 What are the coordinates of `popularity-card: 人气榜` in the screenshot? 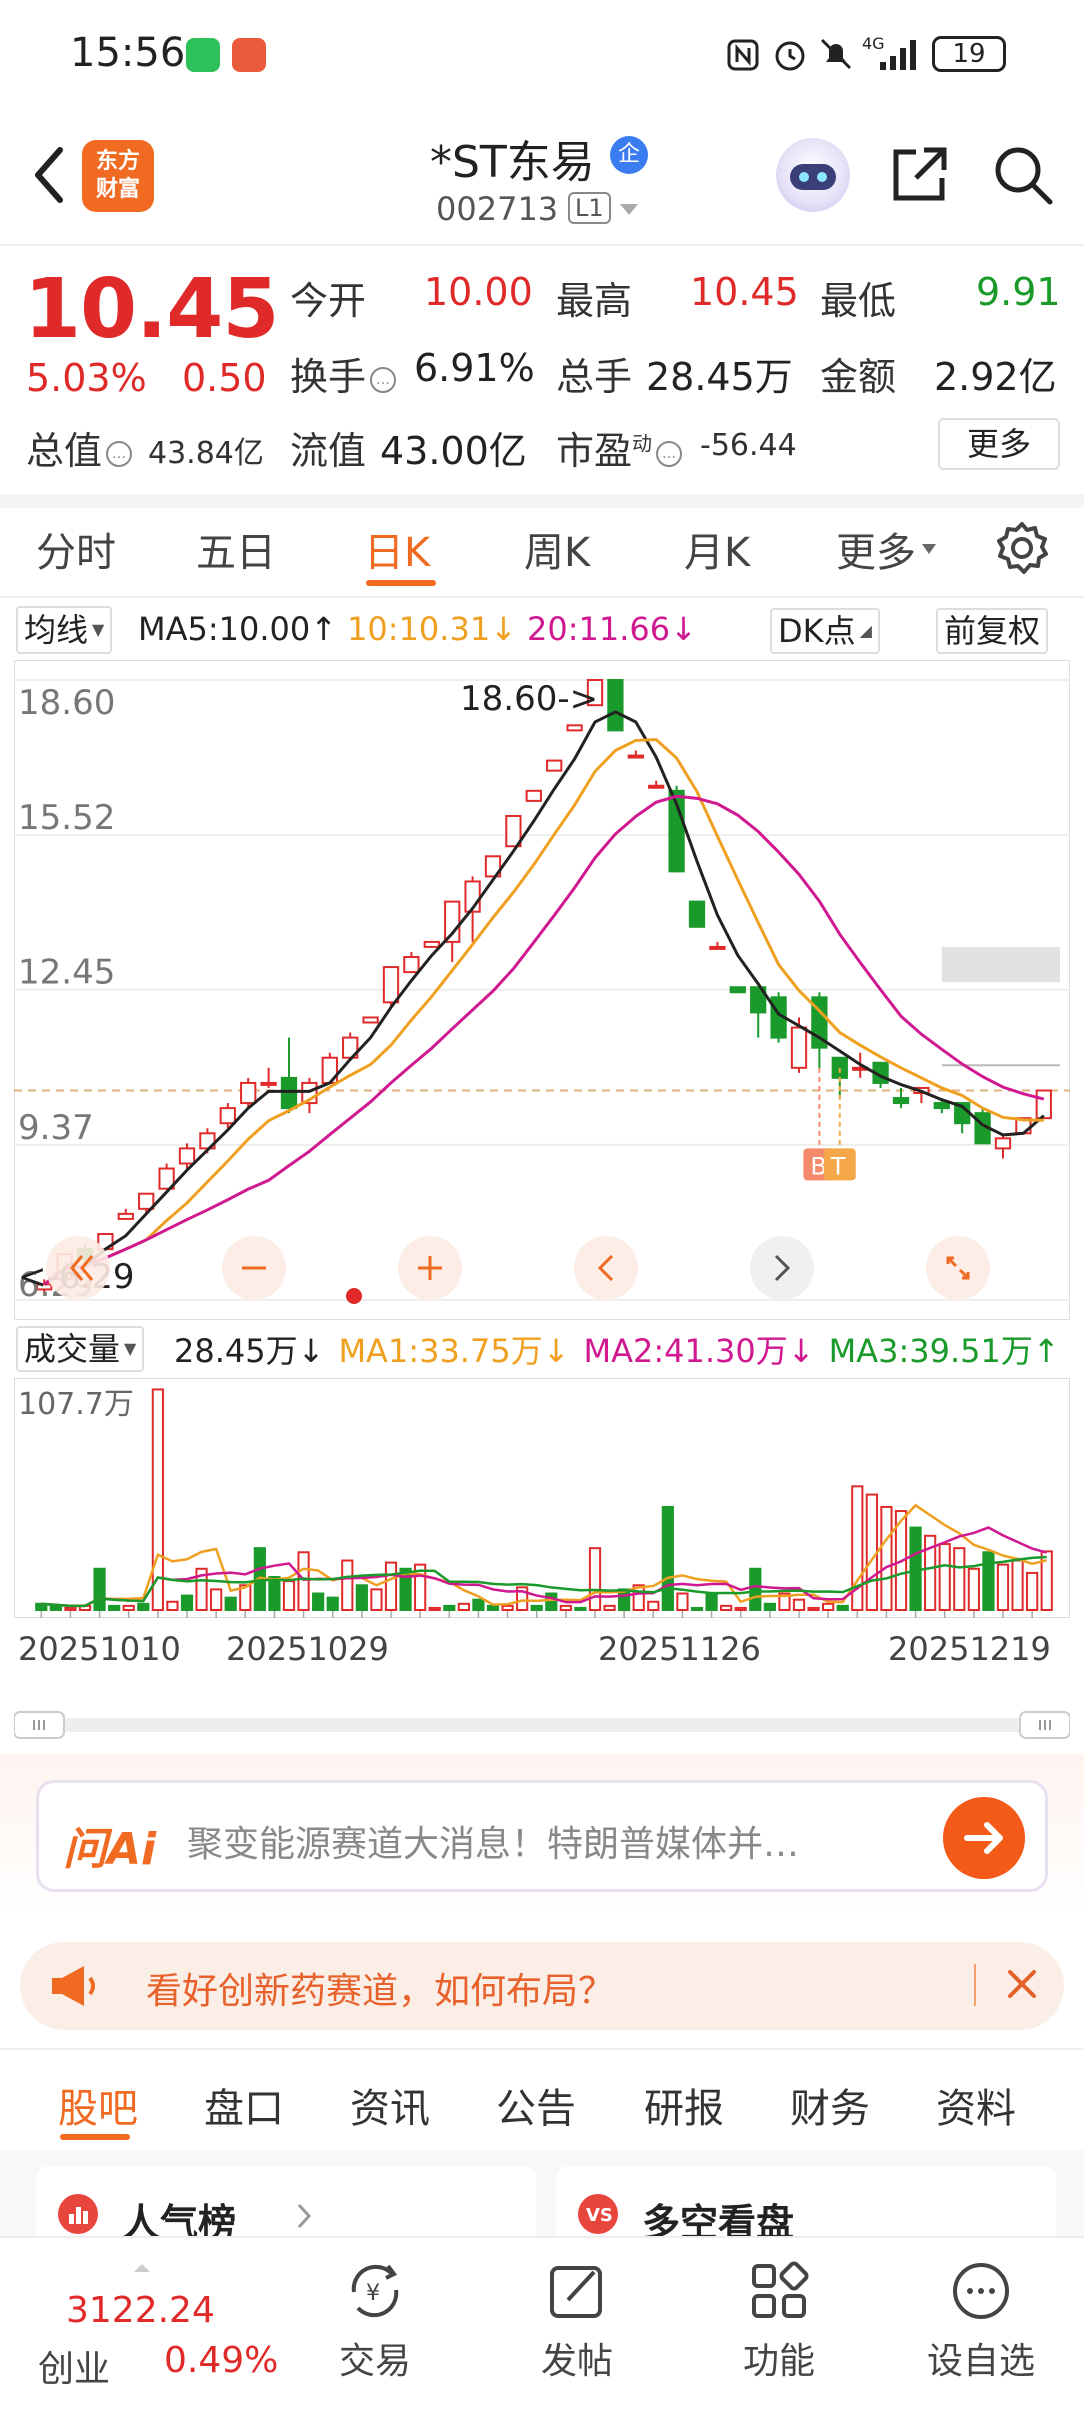 It's located at (286, 2206).